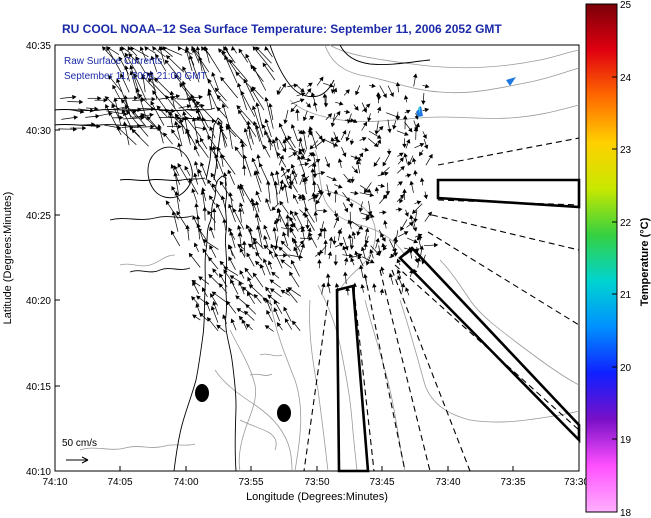  Describe the element at coordinates (352, 378) in the screenshot. I see `sector-box` at that location.